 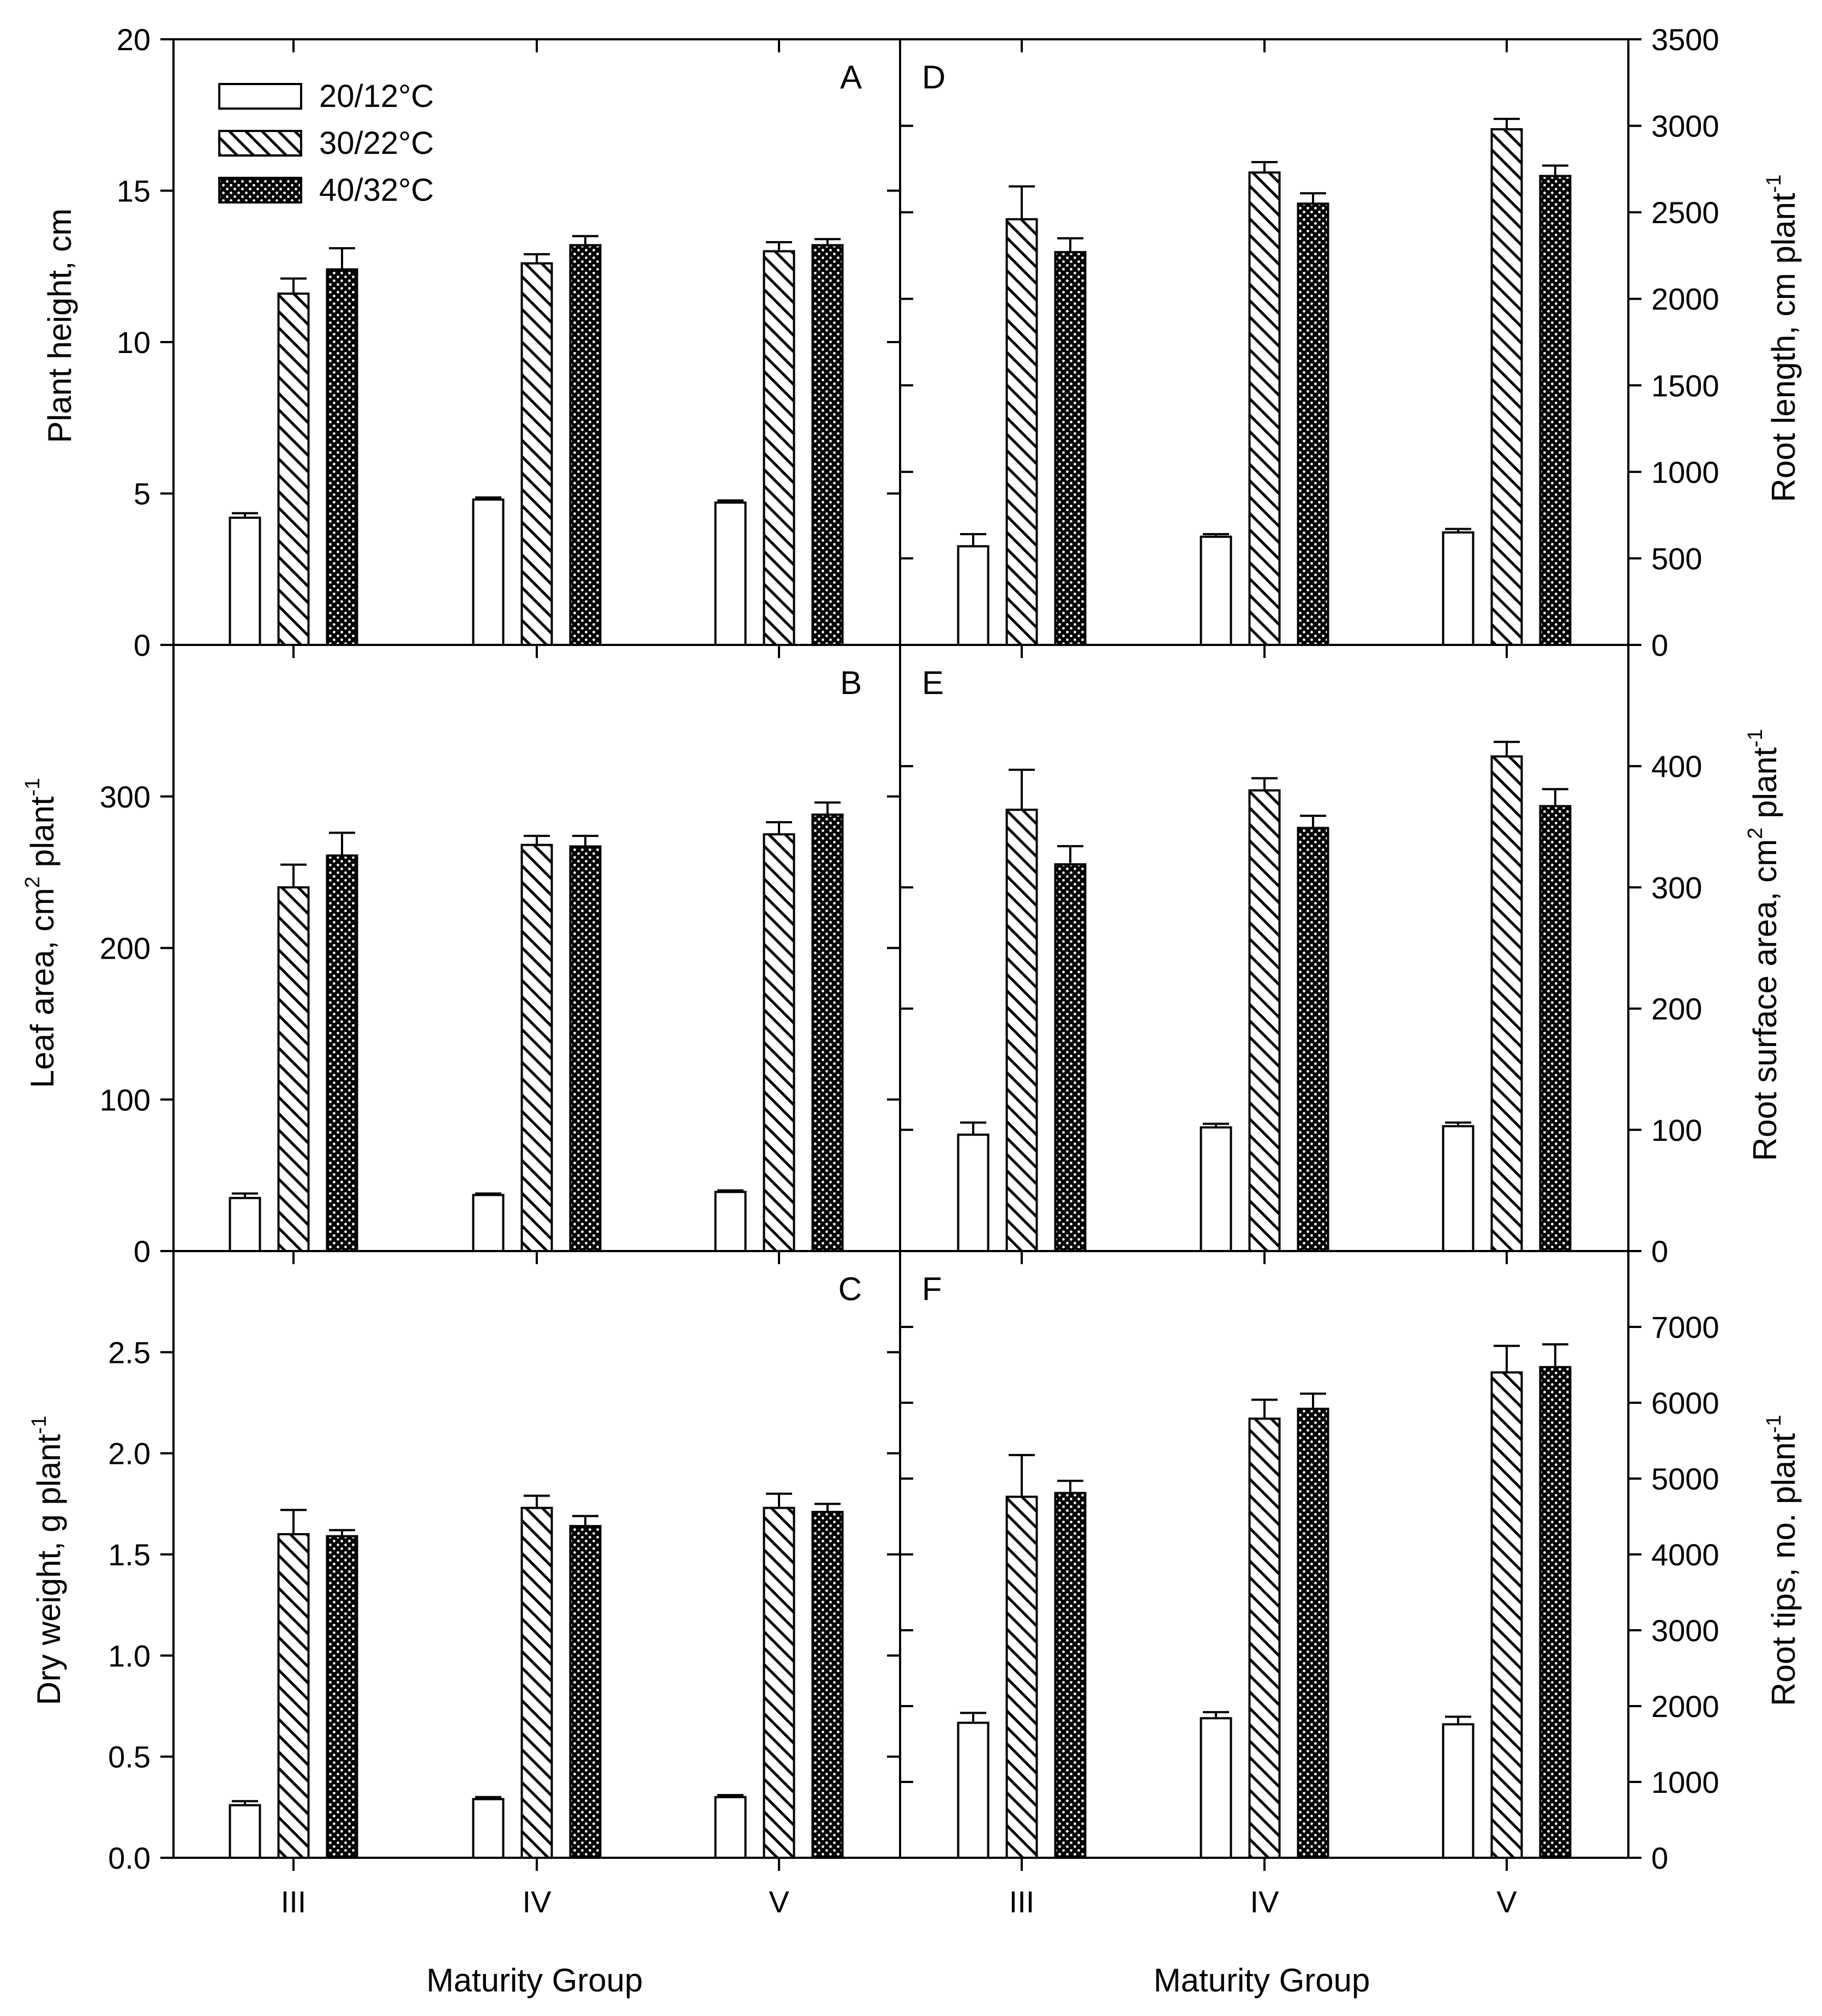 I want to click on ylabel-root-surface-area-sup2: -1, so click(x=1755, y=738).